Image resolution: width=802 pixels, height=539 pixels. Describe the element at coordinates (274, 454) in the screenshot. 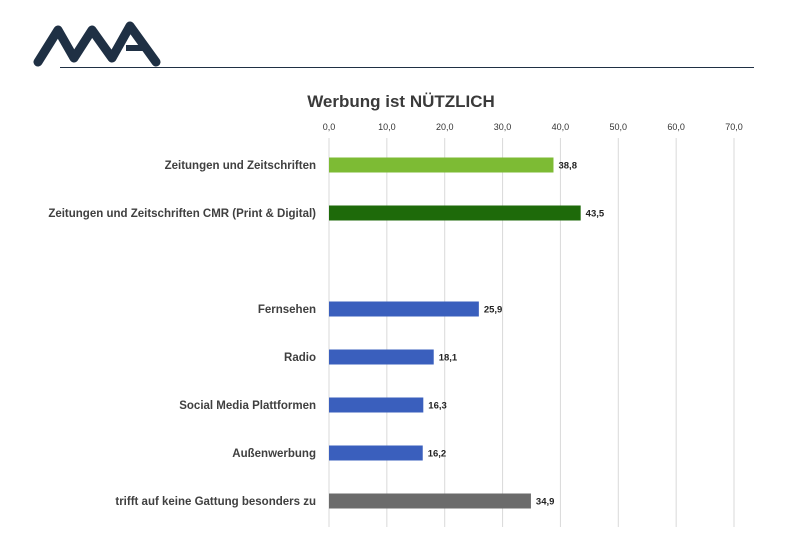

I see `category-label: Außenwerbung` at that location.